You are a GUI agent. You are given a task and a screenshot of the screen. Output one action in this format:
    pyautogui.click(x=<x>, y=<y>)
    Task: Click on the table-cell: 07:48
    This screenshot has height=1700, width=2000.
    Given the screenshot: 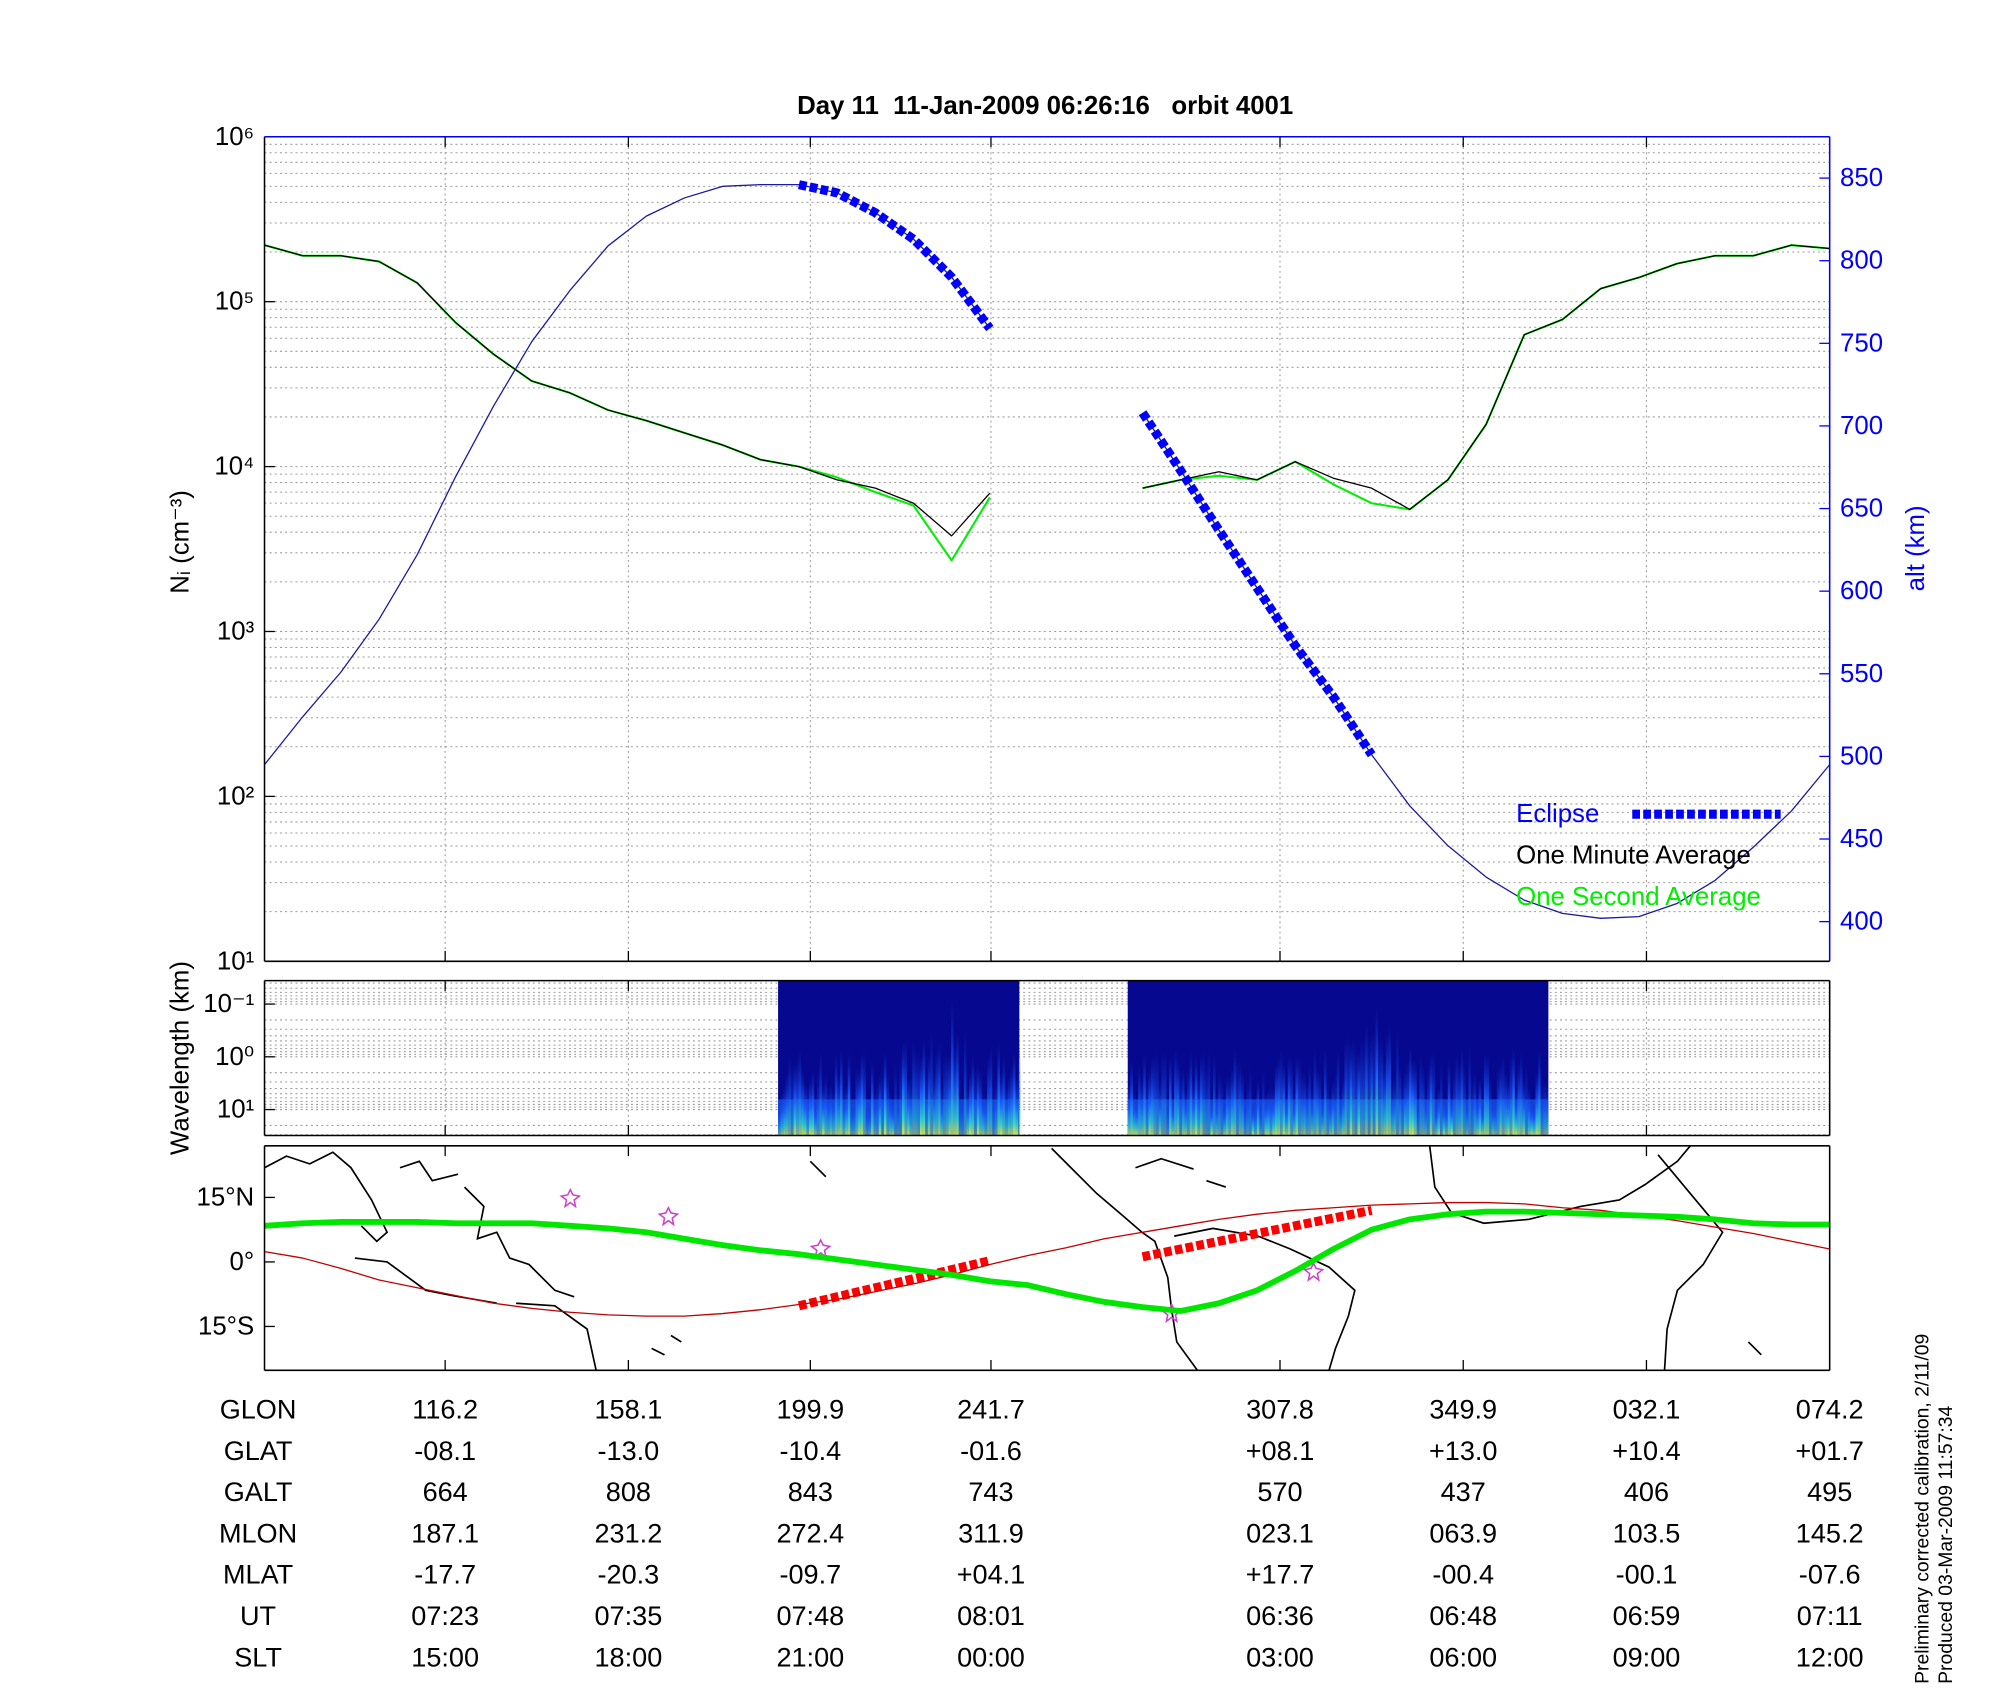 What is the action you would take?
    pyautogui.click(x=810, y=1615)
    